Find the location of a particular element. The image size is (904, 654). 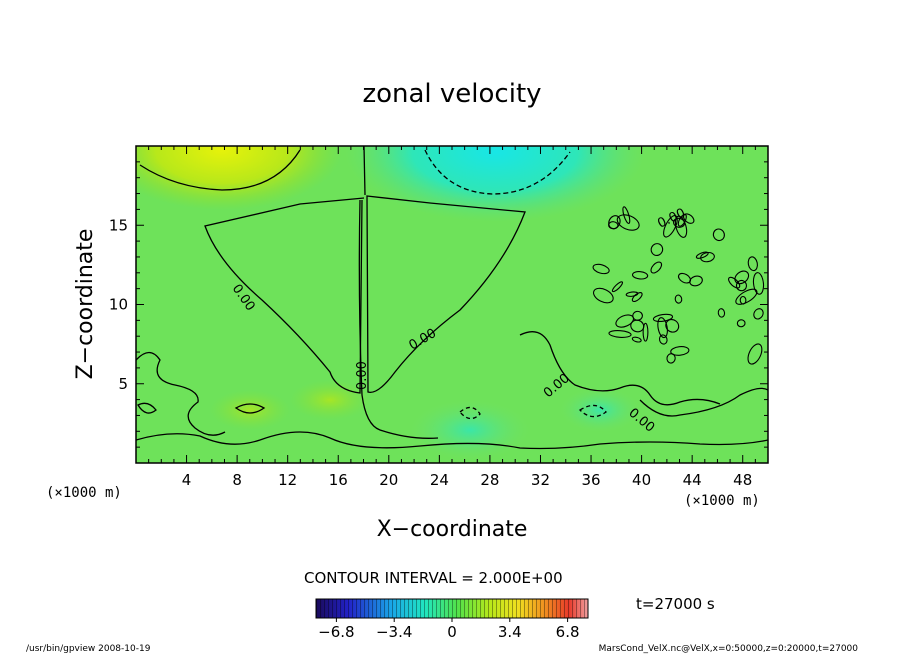

x-tick-label: 28 is located at coordinates (489, 480).